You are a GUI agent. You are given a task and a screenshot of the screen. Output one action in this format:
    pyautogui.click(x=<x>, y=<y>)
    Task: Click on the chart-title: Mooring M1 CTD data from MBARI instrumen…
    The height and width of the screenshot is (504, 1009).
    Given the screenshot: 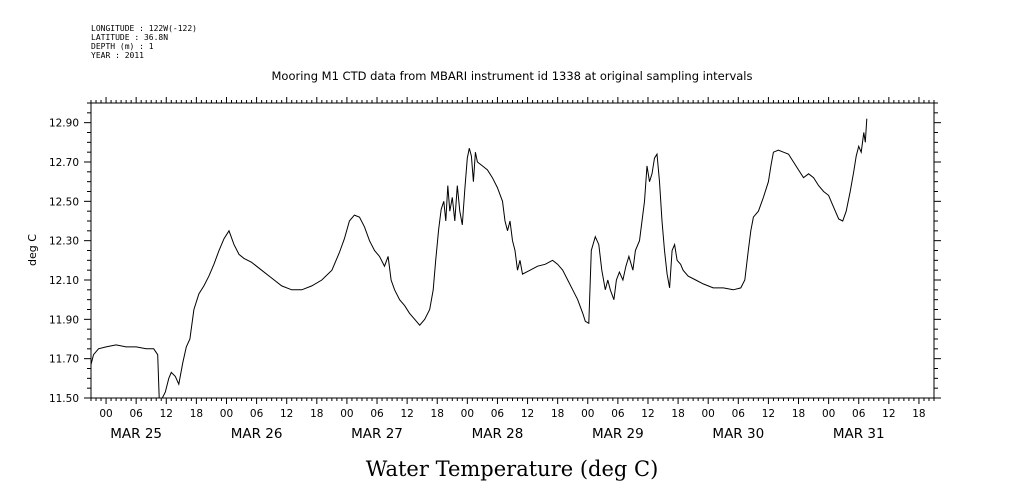 What is the action you would take?
    pyautogui.click(x=512, y=76)
    